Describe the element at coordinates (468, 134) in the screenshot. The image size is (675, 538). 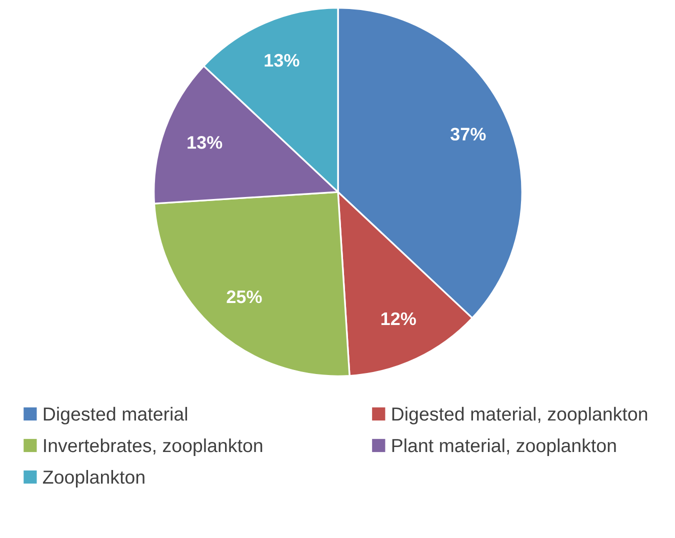
I see `data-label: 37%` at that location.